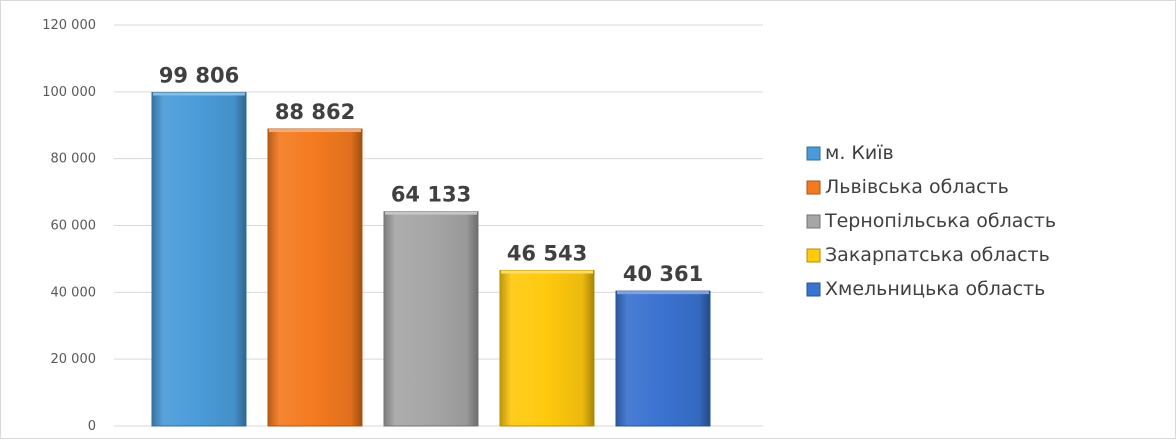 The image size is (1176, 443). Describe the element at coordinates (859, 153) in the screenshot. I see `legend-label: м. Київ` at that location.